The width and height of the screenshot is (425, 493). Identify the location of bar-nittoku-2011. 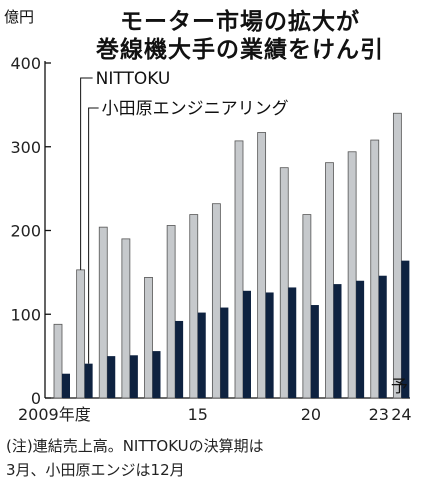
(103, 312).